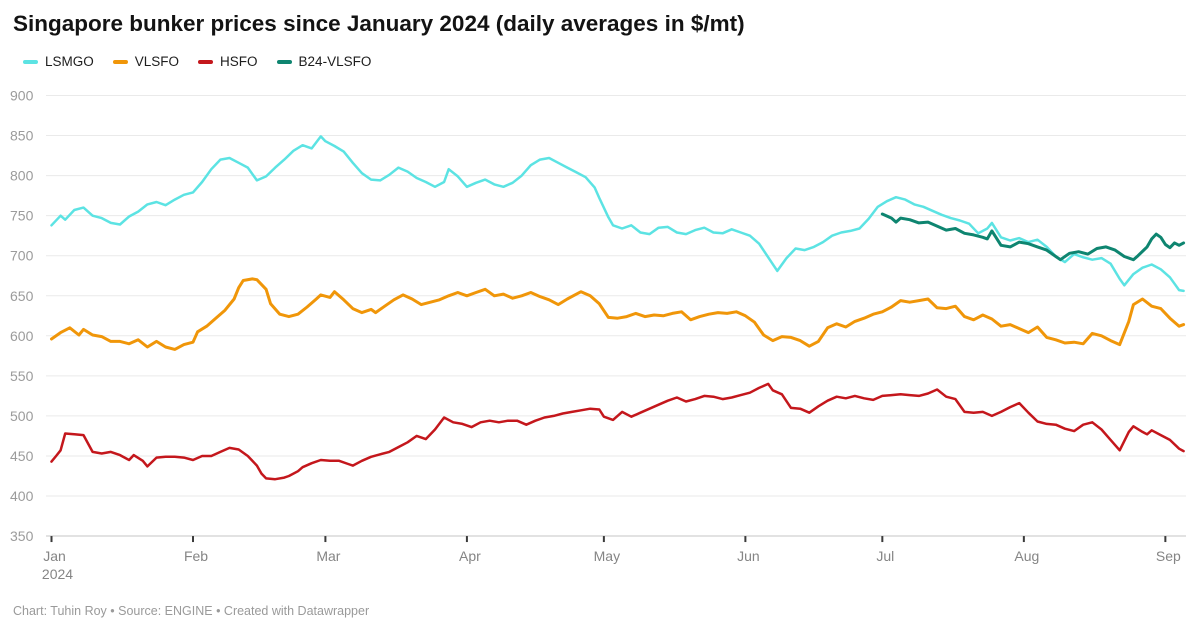  What do you see at coordinates (617, 431) in the screenshot?
I see `series-line-hsfo` at bounding box center [617, 431].